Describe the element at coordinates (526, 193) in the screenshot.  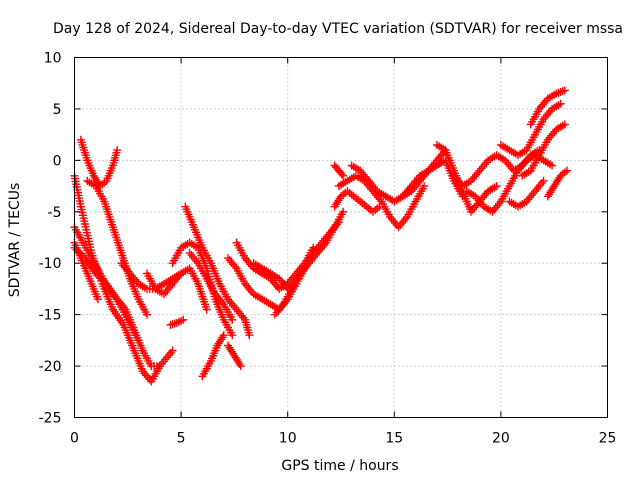
I see `series-track-ac` at that location.